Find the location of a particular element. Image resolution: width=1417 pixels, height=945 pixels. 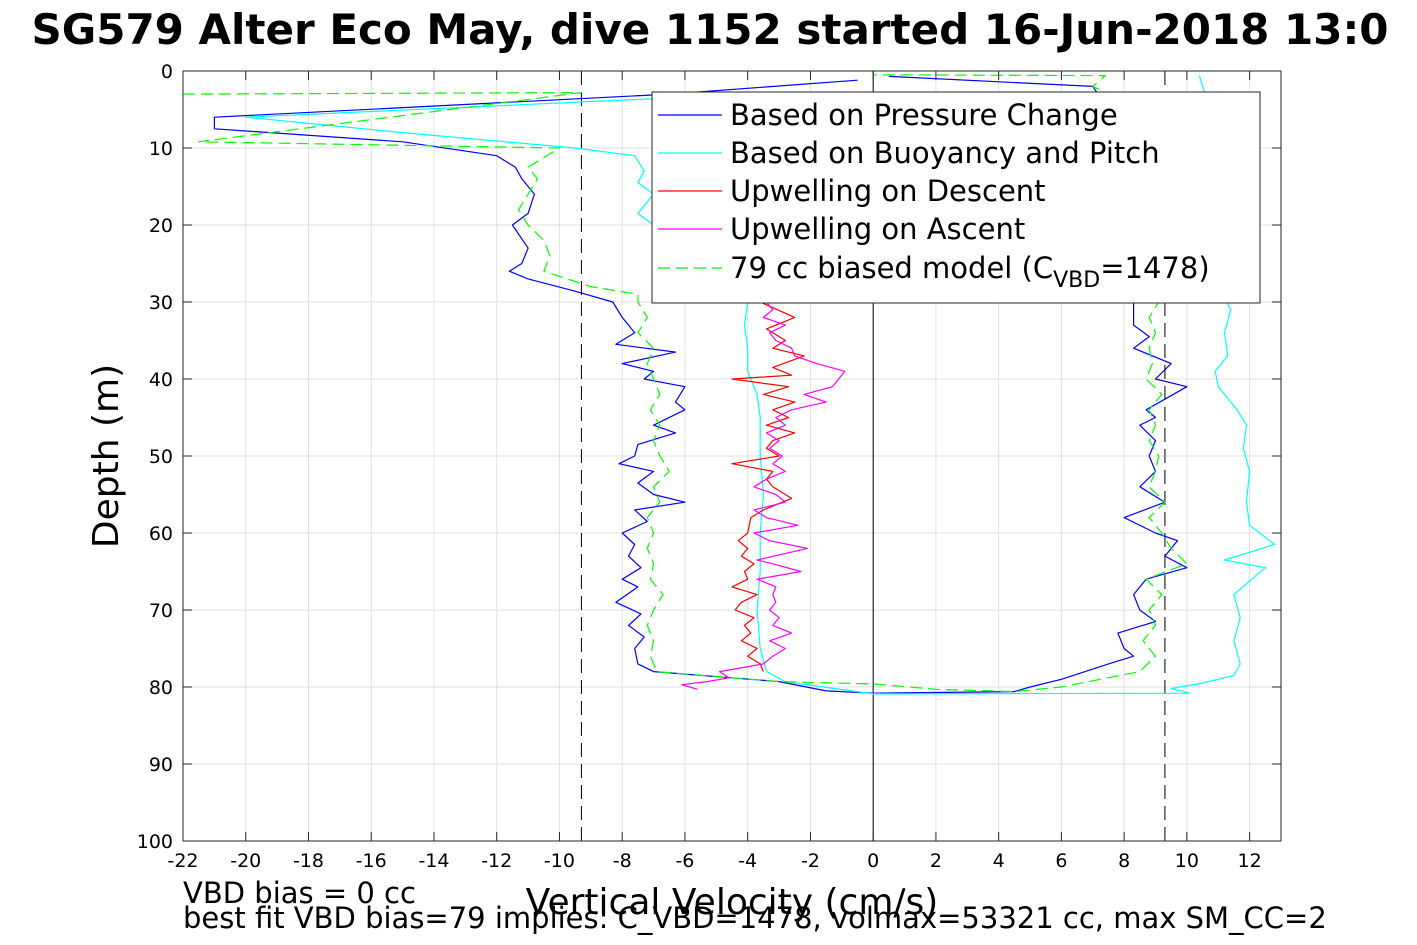

legend-label-pressure-change: Based on Pressure Change is located at coordinates (924, 115).